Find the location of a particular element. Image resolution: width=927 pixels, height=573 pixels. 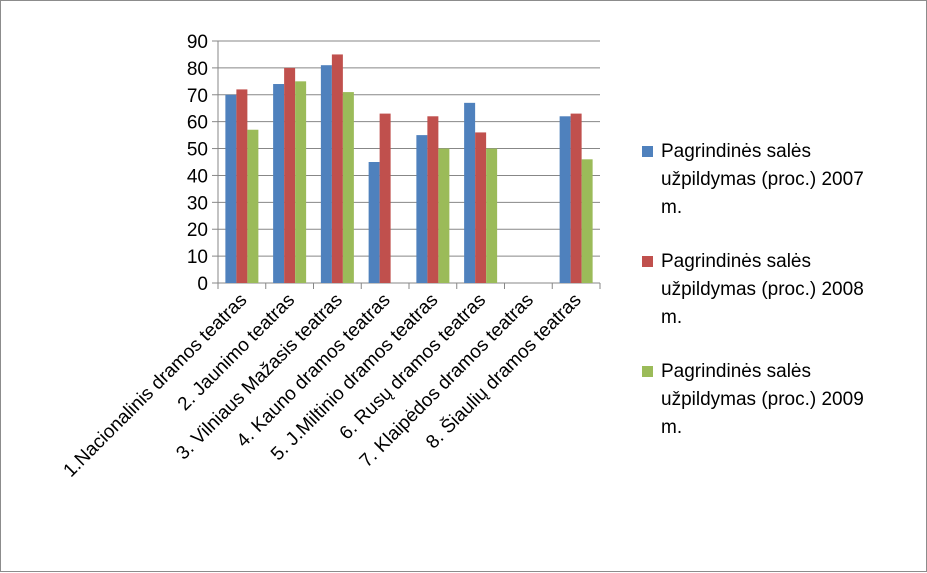

y-tick-label: 10 is located at coordinates (197, 257).